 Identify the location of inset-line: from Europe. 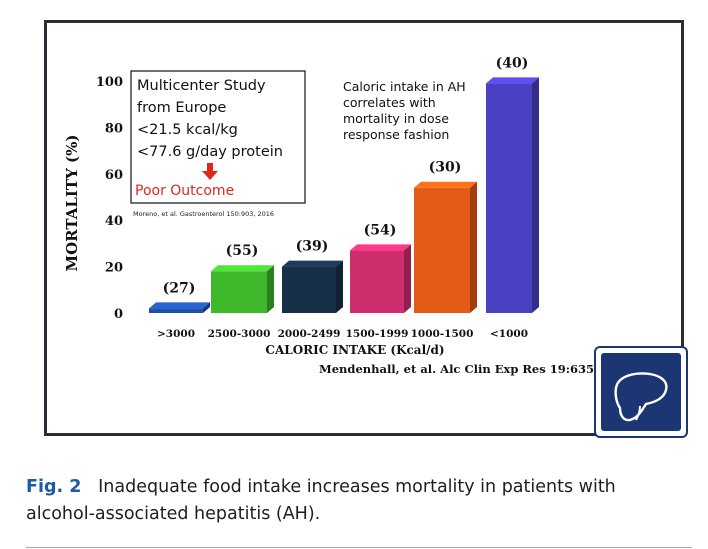
(181, 108).